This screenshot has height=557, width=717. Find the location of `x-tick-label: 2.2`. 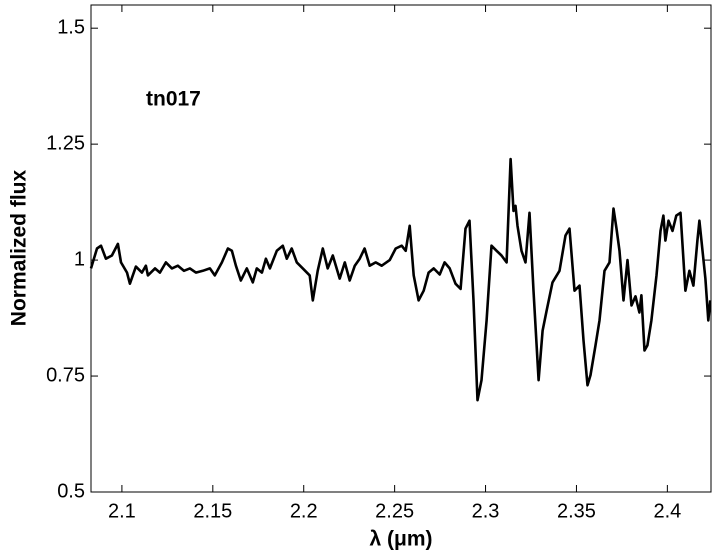

x-tick-label: 2.2 is located at coordinates (304, 511).